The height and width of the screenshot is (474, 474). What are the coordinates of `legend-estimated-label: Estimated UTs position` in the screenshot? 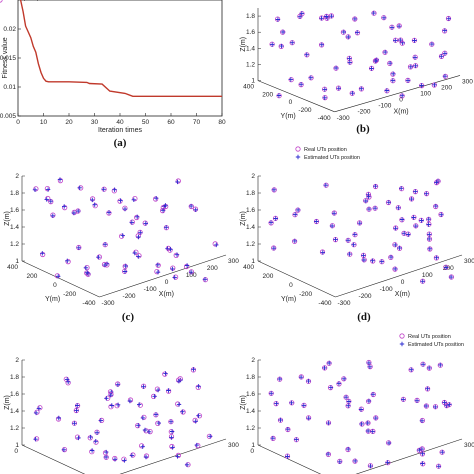 It's located at (332, 158).